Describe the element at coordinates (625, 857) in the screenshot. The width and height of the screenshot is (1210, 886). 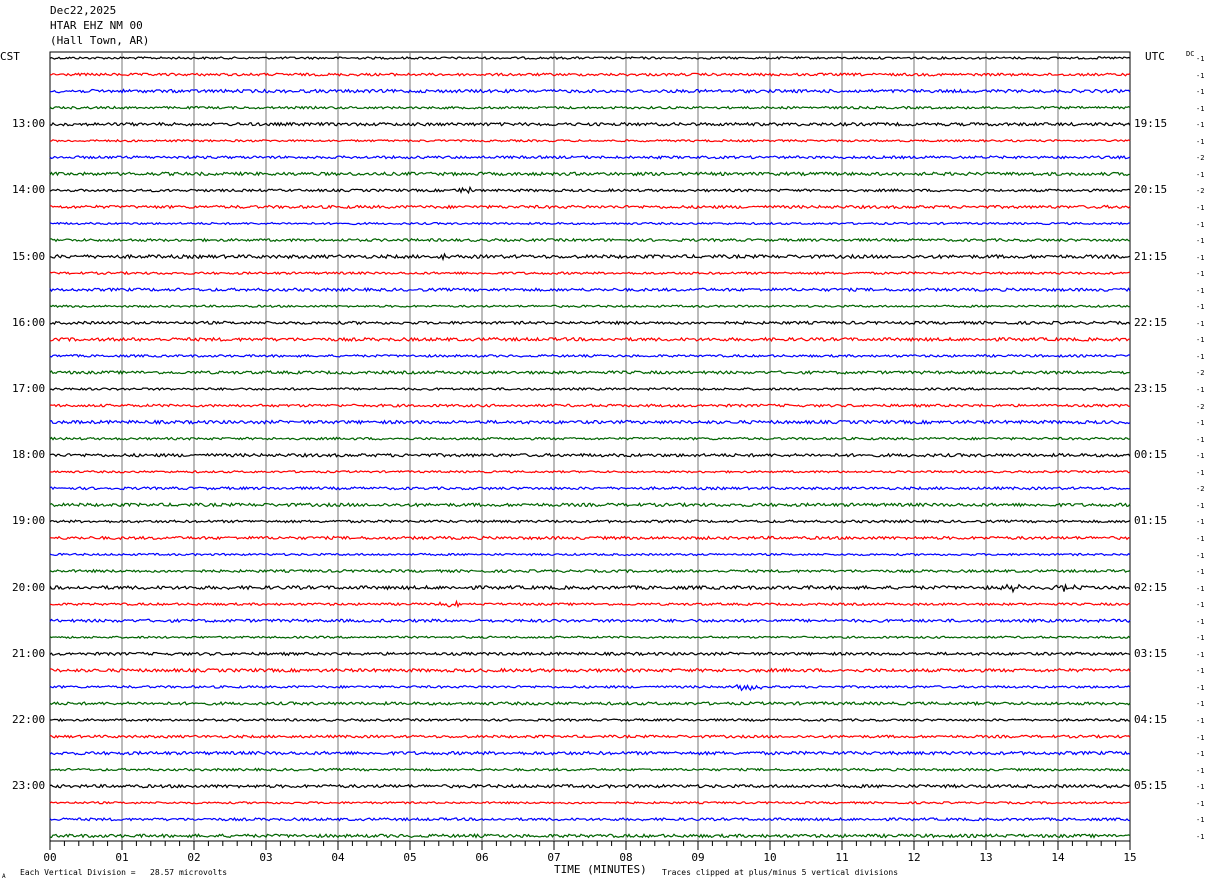
I see `x-tick-label: 08` at that location.